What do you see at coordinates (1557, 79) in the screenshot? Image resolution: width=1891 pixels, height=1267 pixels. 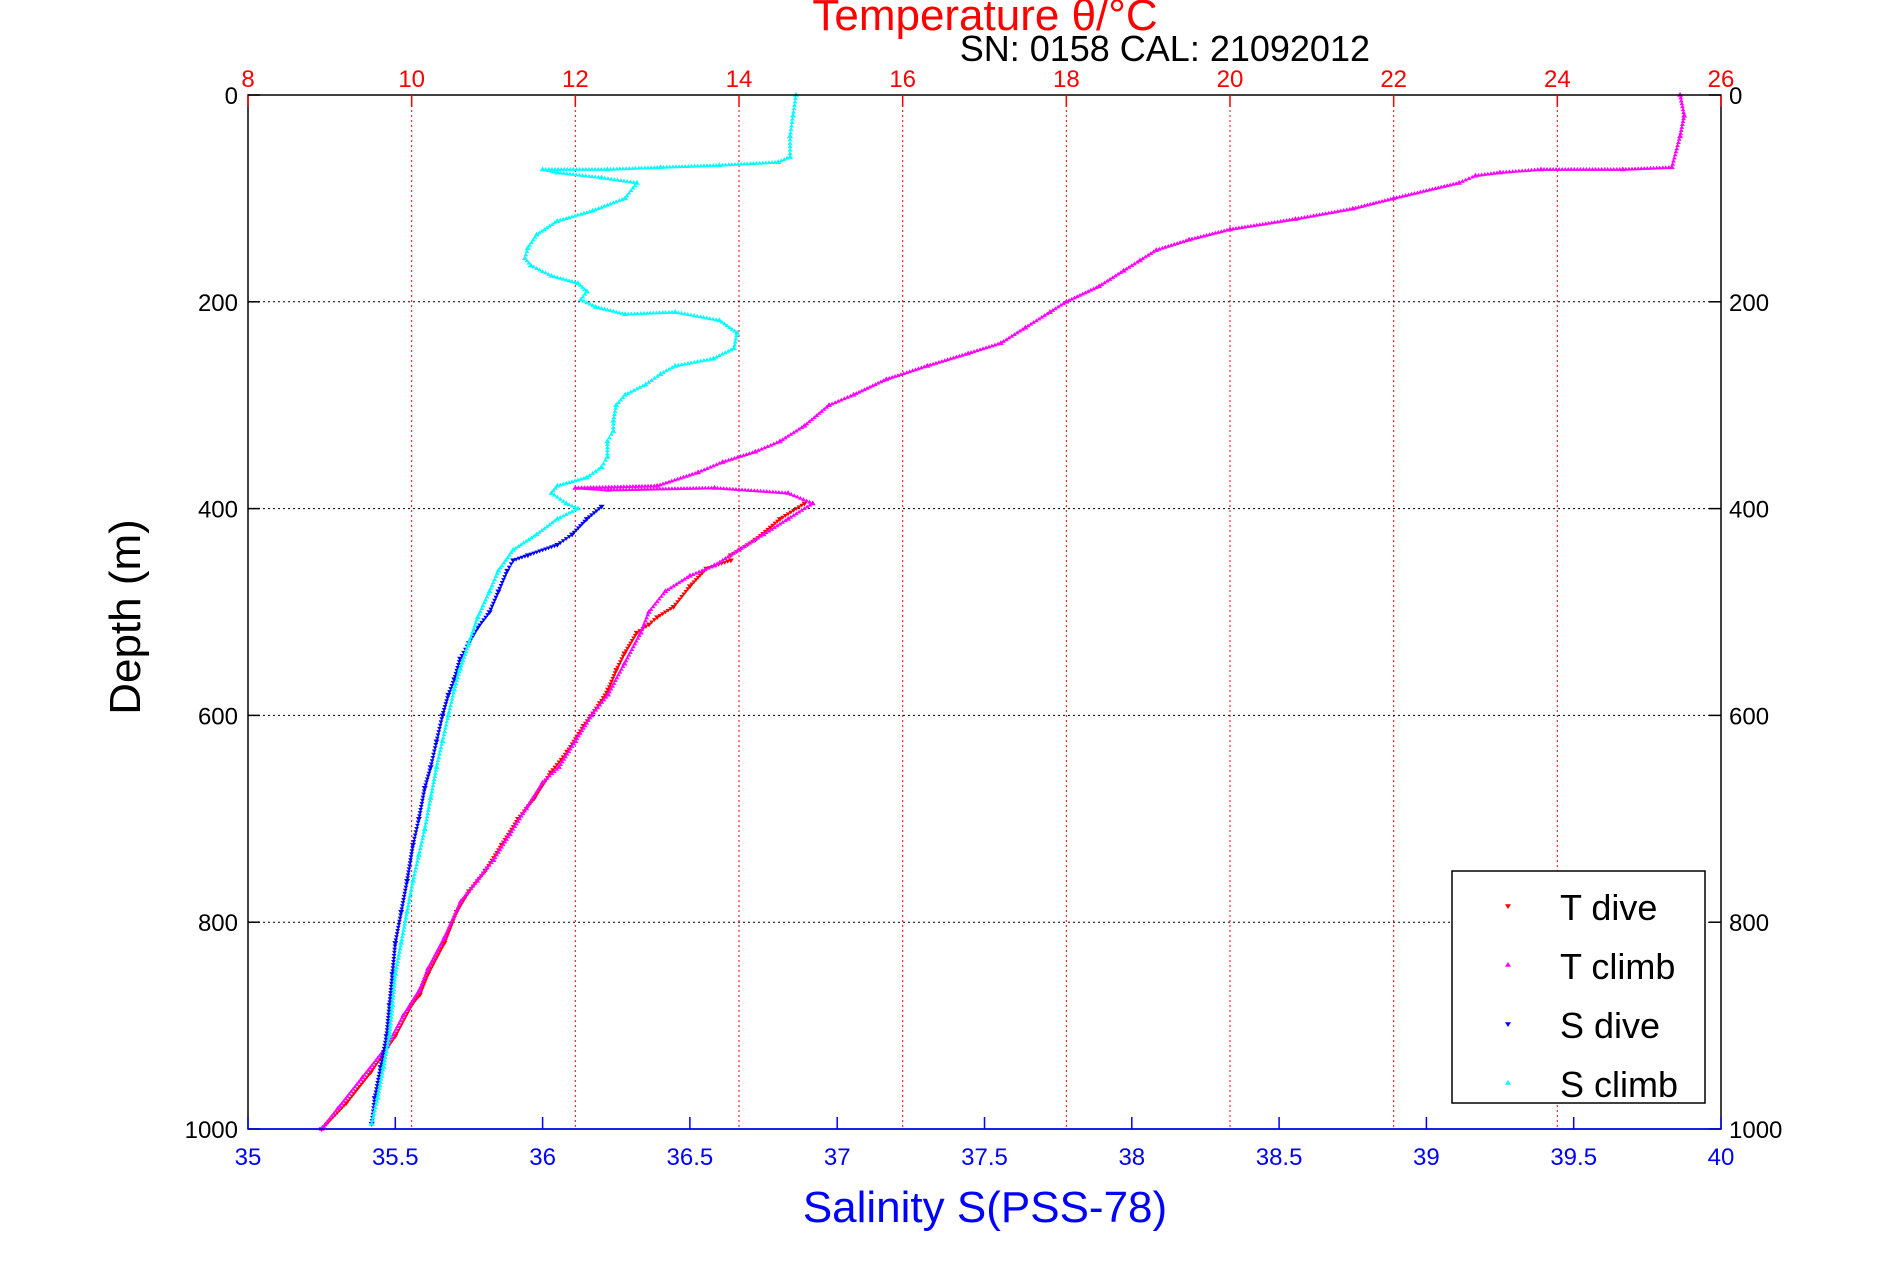 I see `tick-label-temp: 24` at bounding box center [1557, 79].